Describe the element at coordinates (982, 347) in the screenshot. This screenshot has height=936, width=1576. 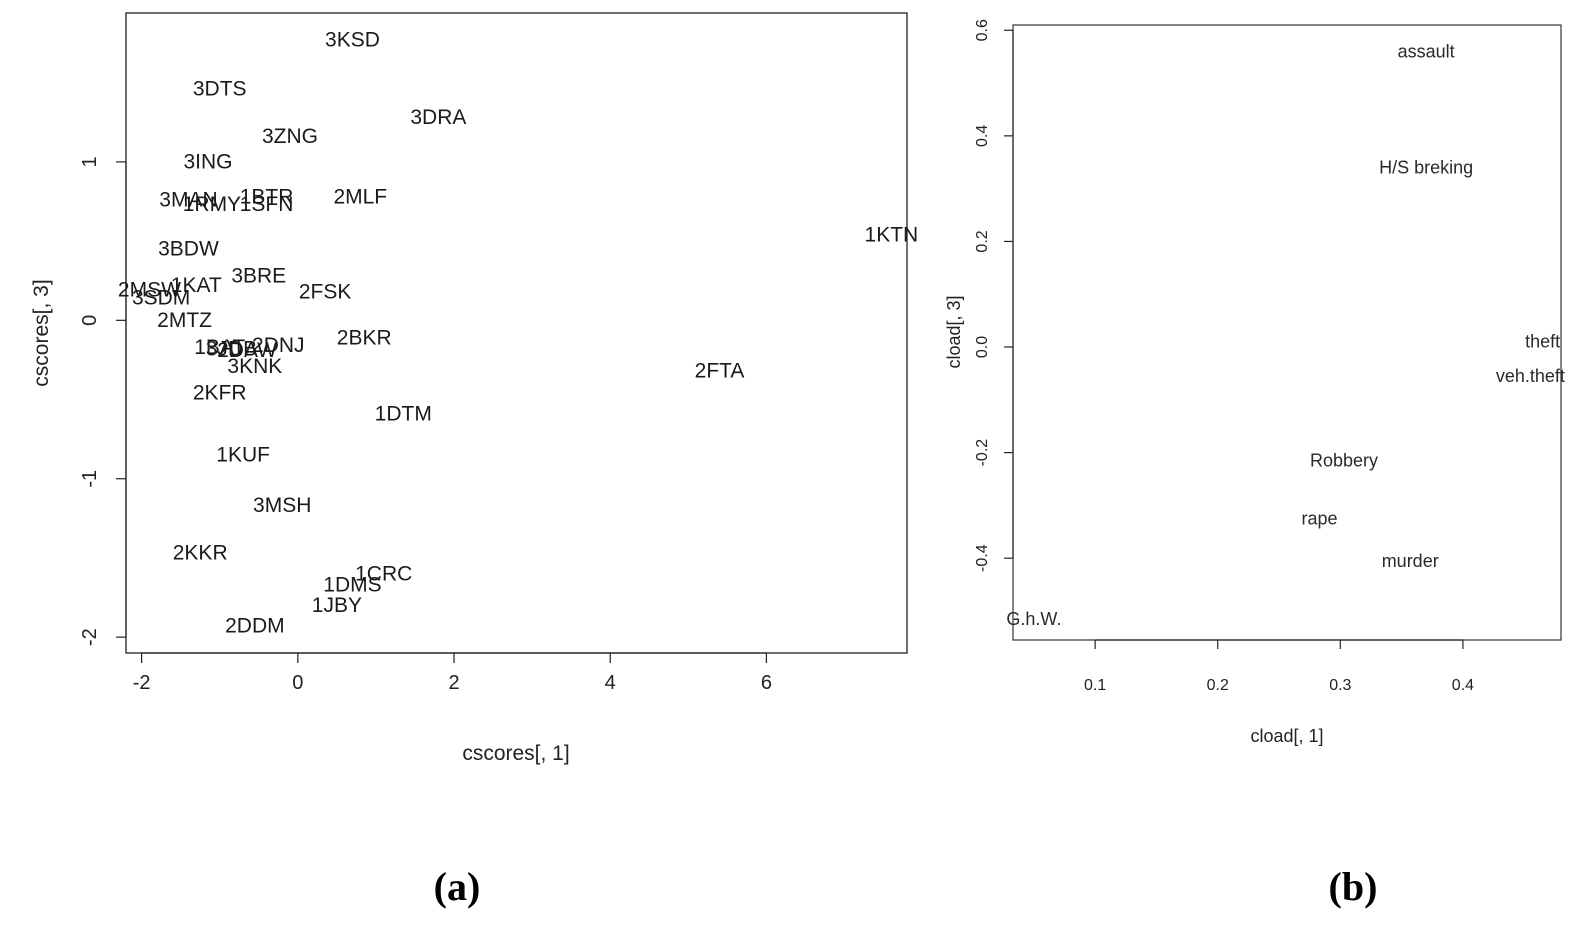
I see `y-tick-label: 0.0` at that location.